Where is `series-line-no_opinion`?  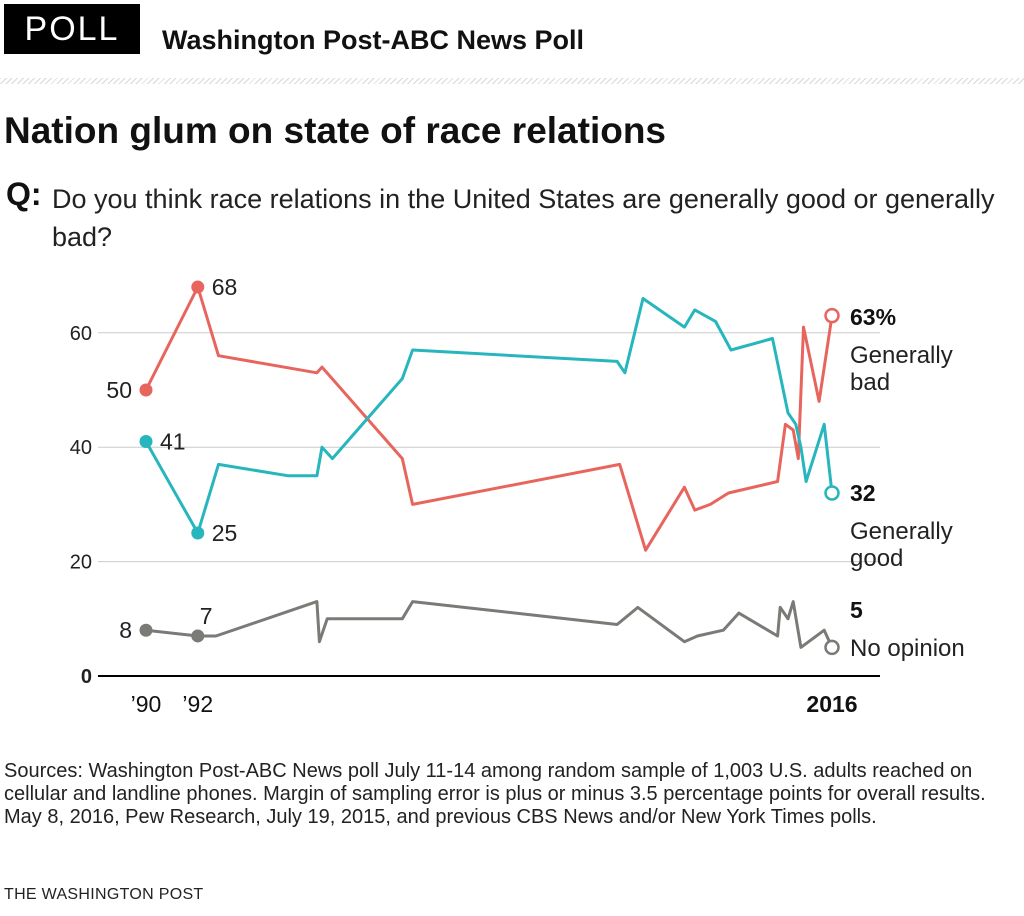 series-line-no_opinion is located at coordinates (489, 624).